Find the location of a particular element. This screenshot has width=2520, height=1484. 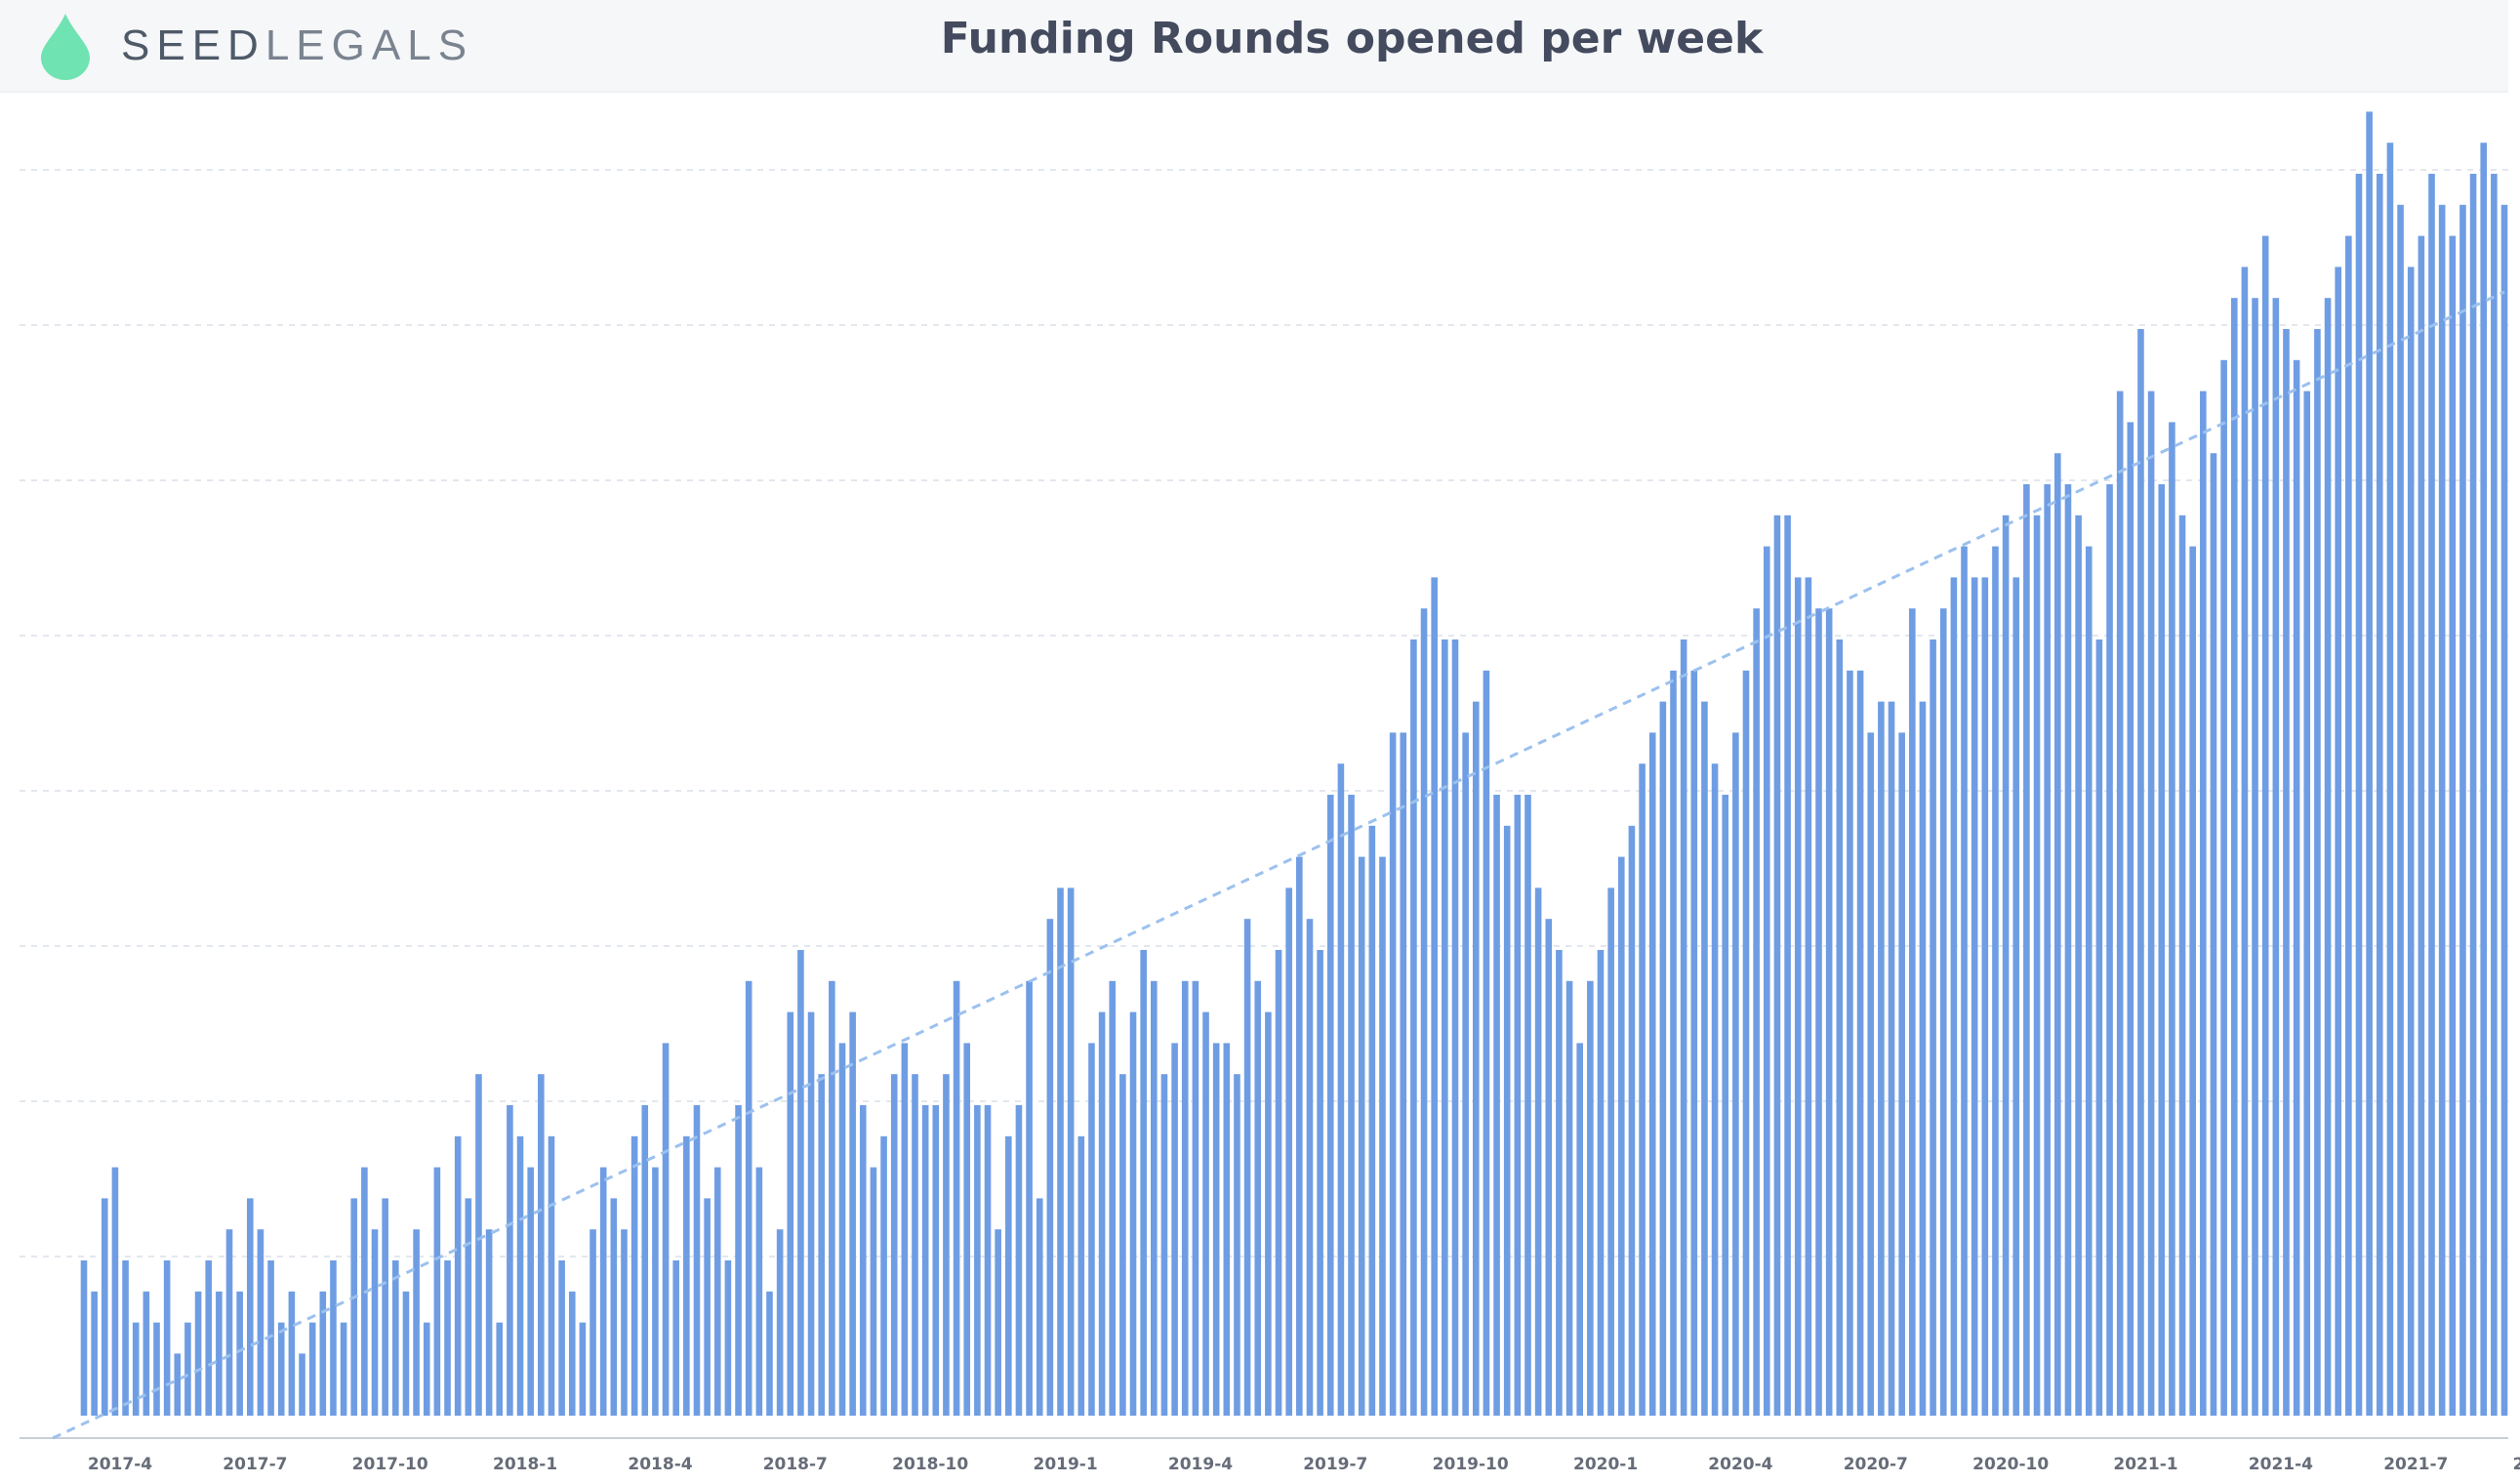

x-tick-label: 2019-10 is located at coordinates (1471, 1465).